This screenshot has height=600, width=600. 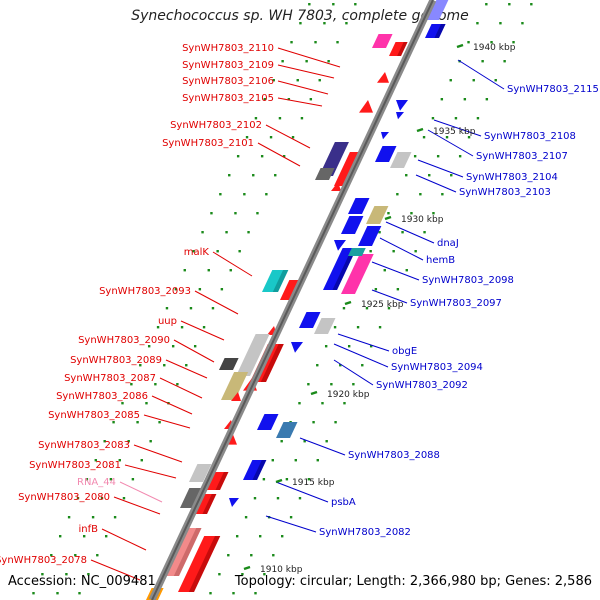 I want to click on gene-label-left: SynWH7803_2087, so click(x=110, y=378).